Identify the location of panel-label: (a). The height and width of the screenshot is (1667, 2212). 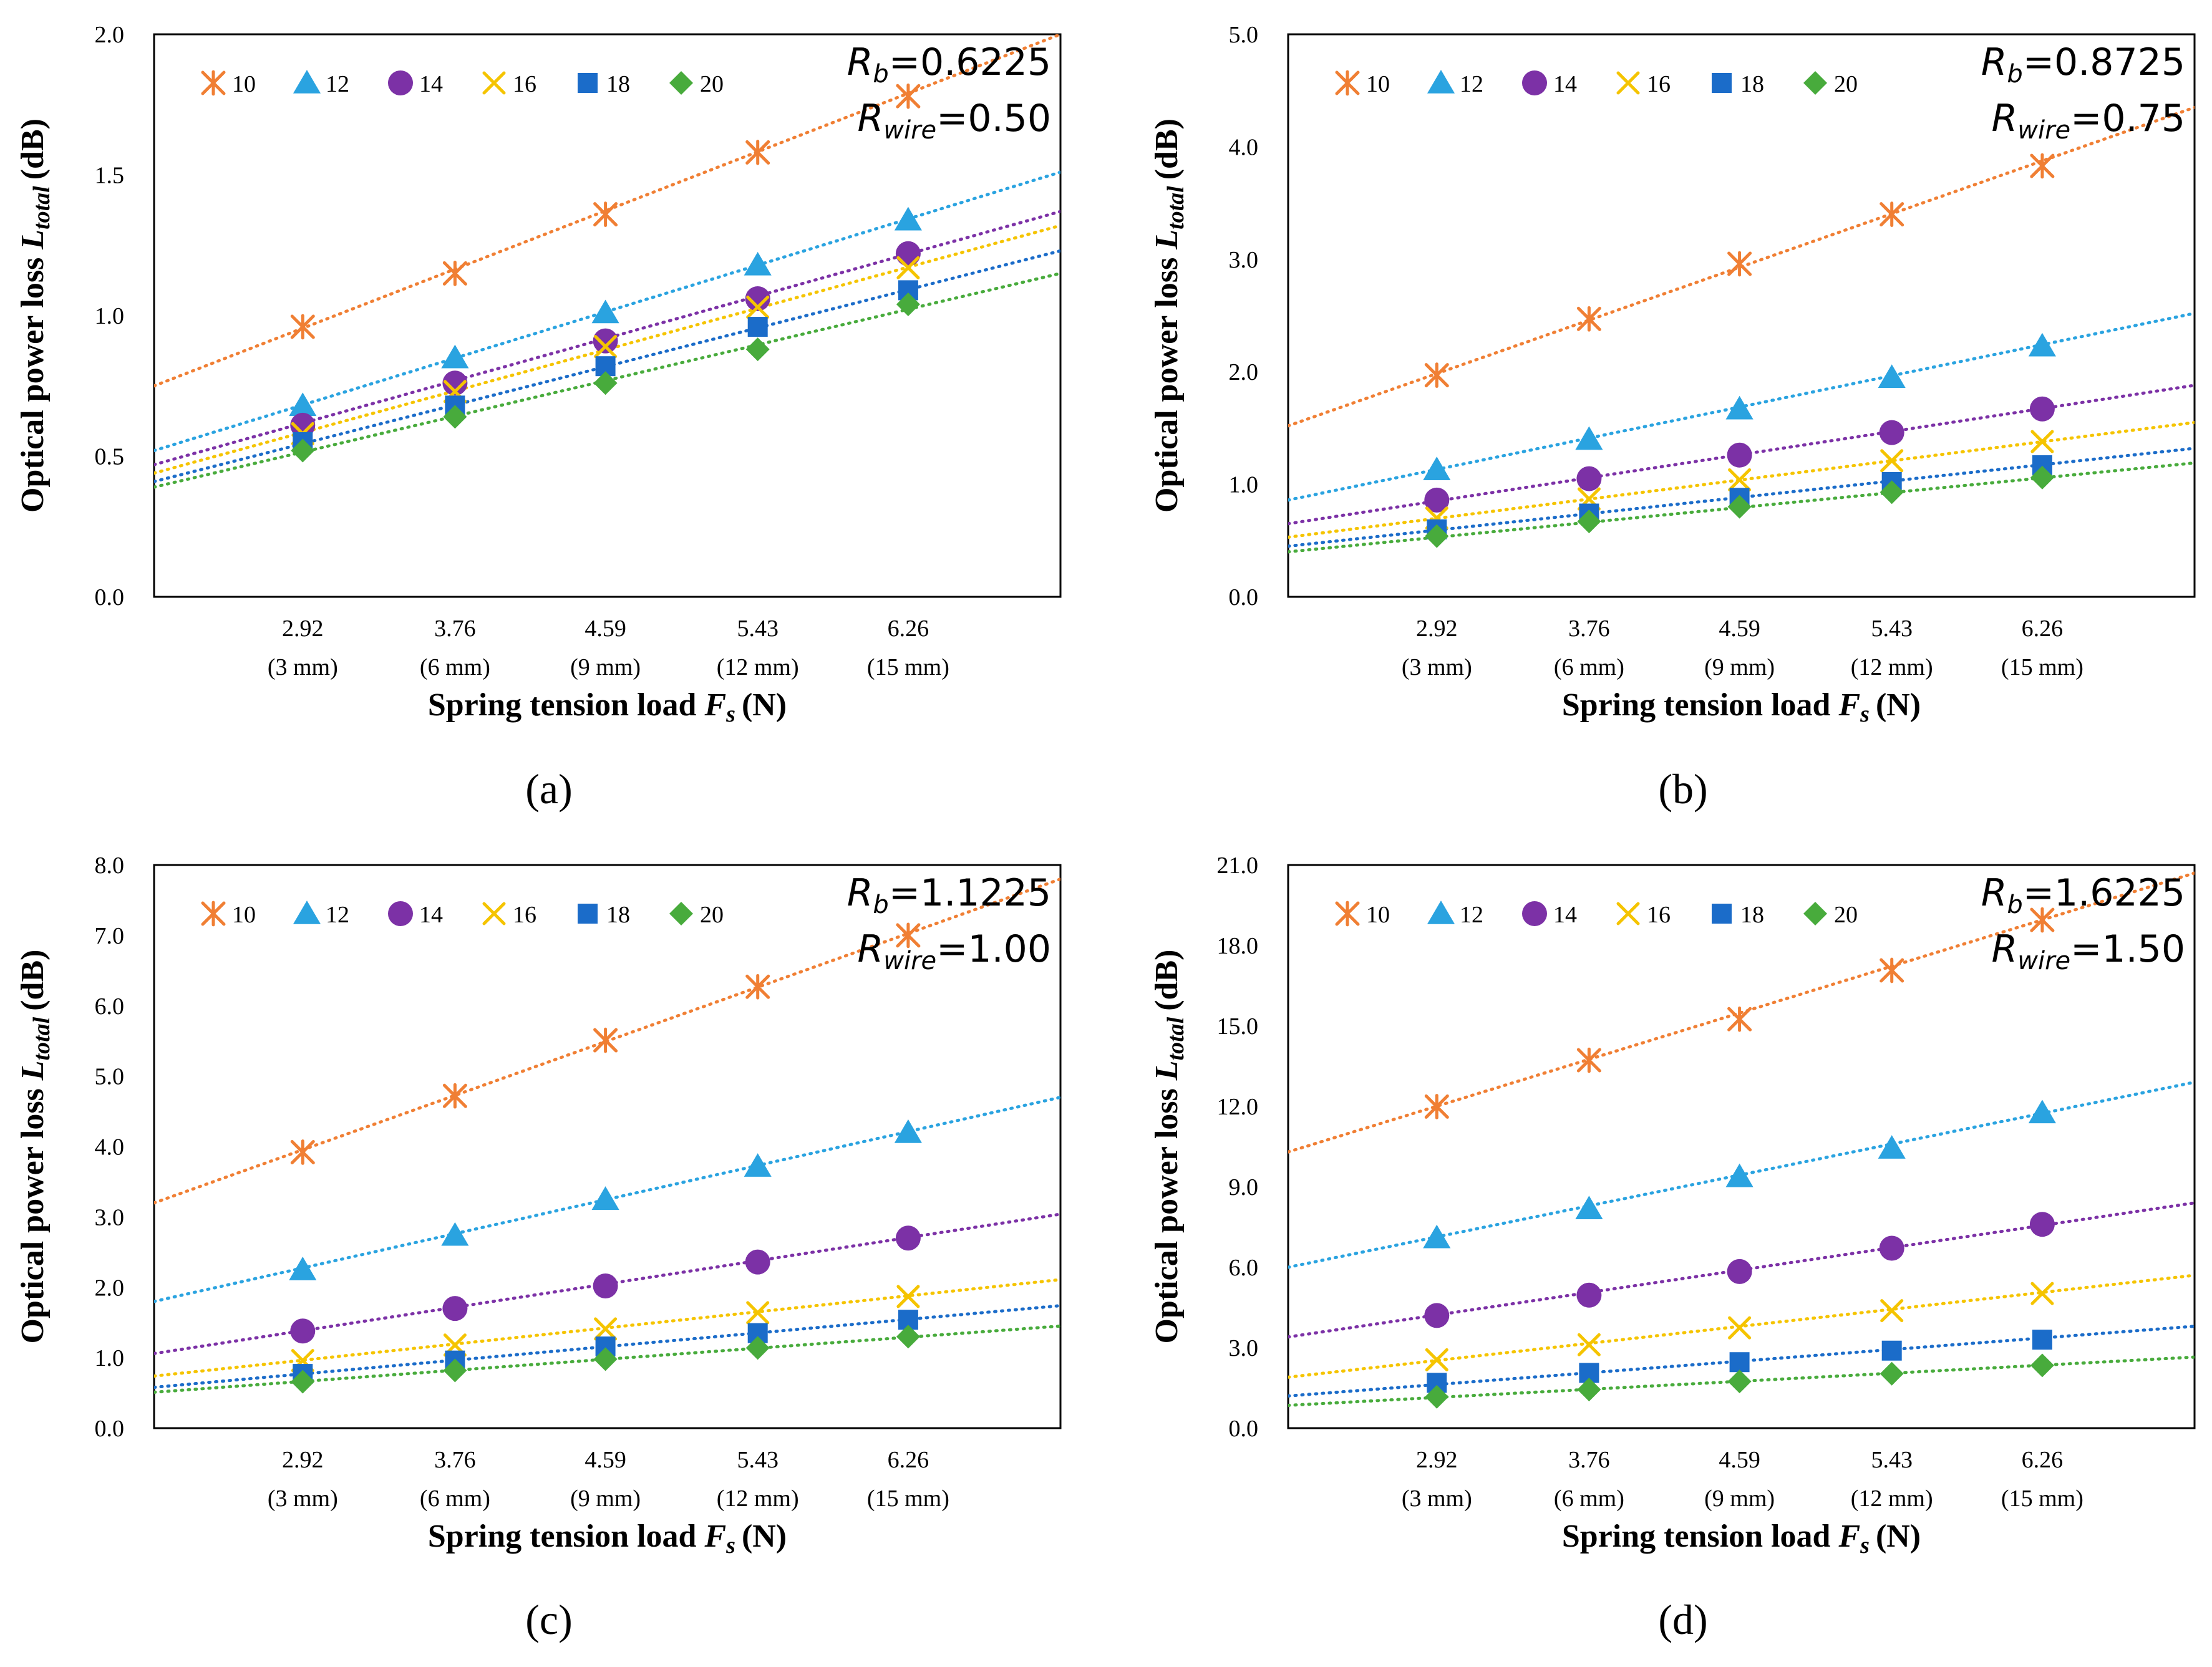
(548, 789).